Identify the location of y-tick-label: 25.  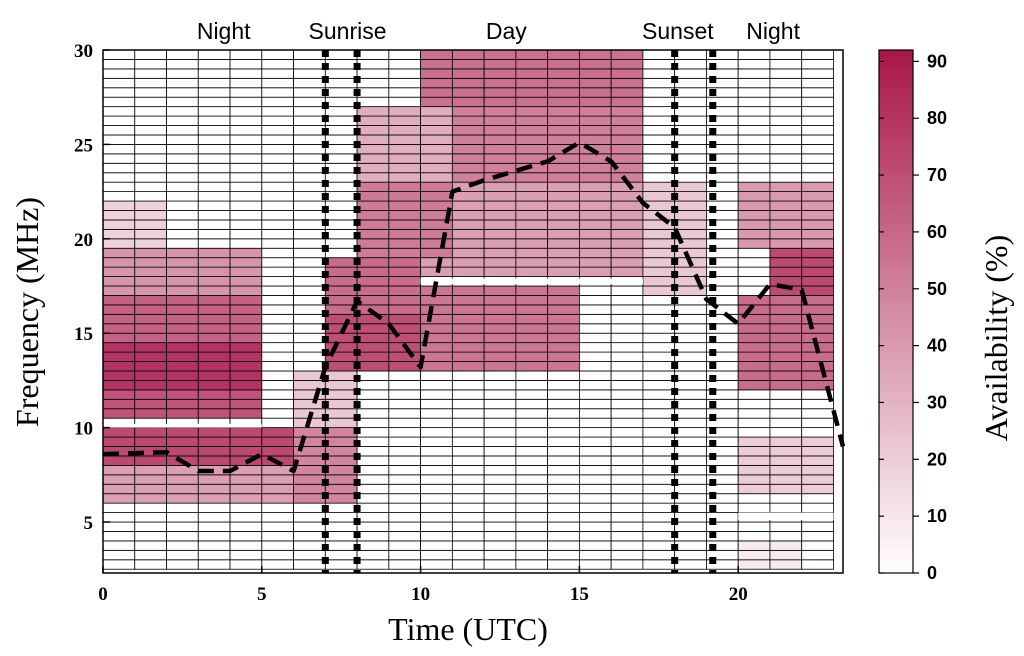
(83, 145).